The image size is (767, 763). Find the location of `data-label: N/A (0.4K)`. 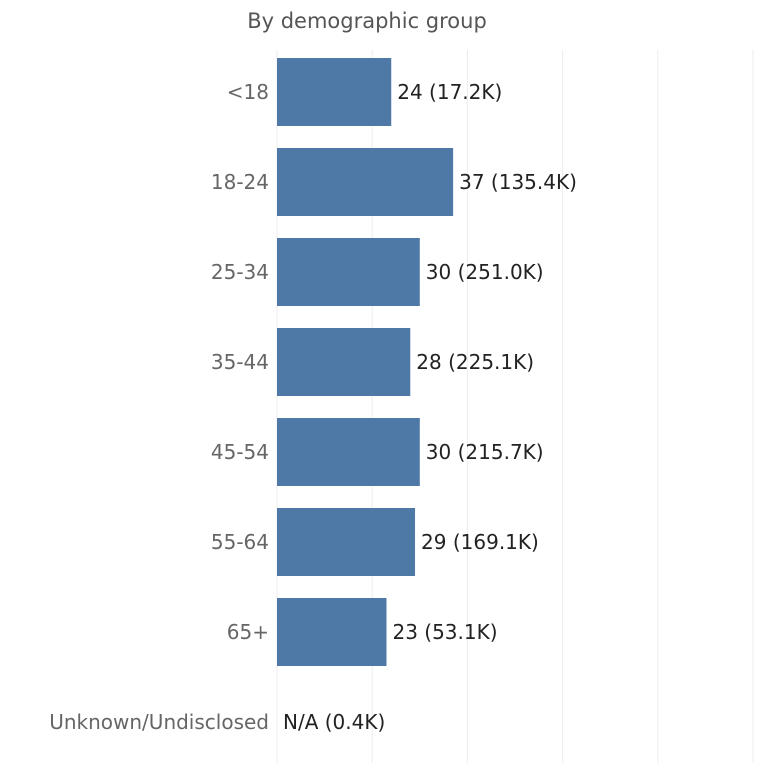

data-label: N/A (0.4K) is located at coordinates (334, 722).